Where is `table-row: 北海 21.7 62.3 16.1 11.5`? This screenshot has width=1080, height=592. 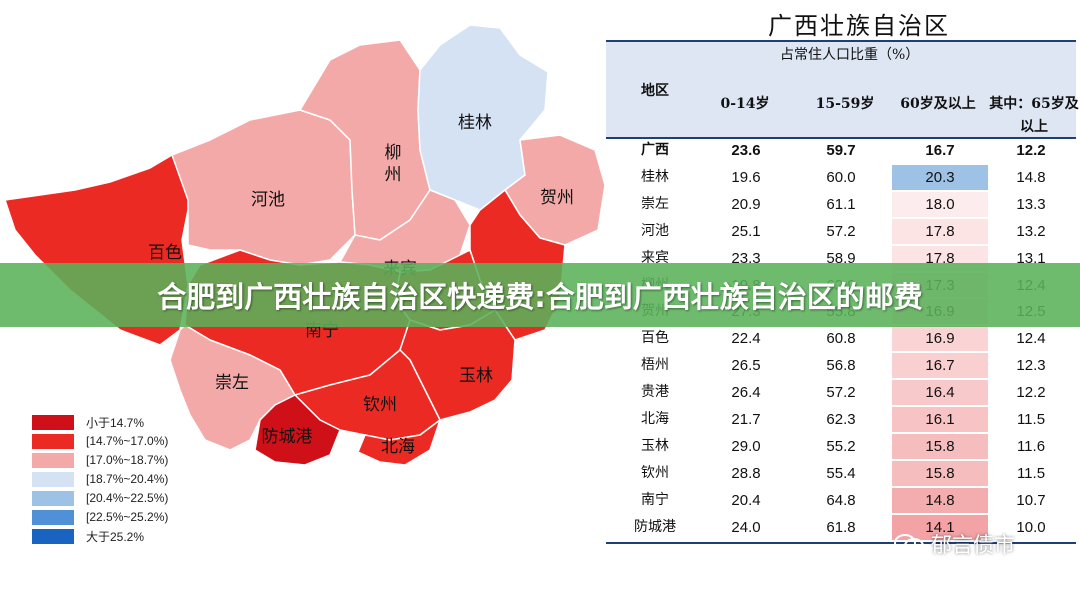
table-row: 北海 21.7 62.3 16.1 11.5 is located at coordinates (841, 419).